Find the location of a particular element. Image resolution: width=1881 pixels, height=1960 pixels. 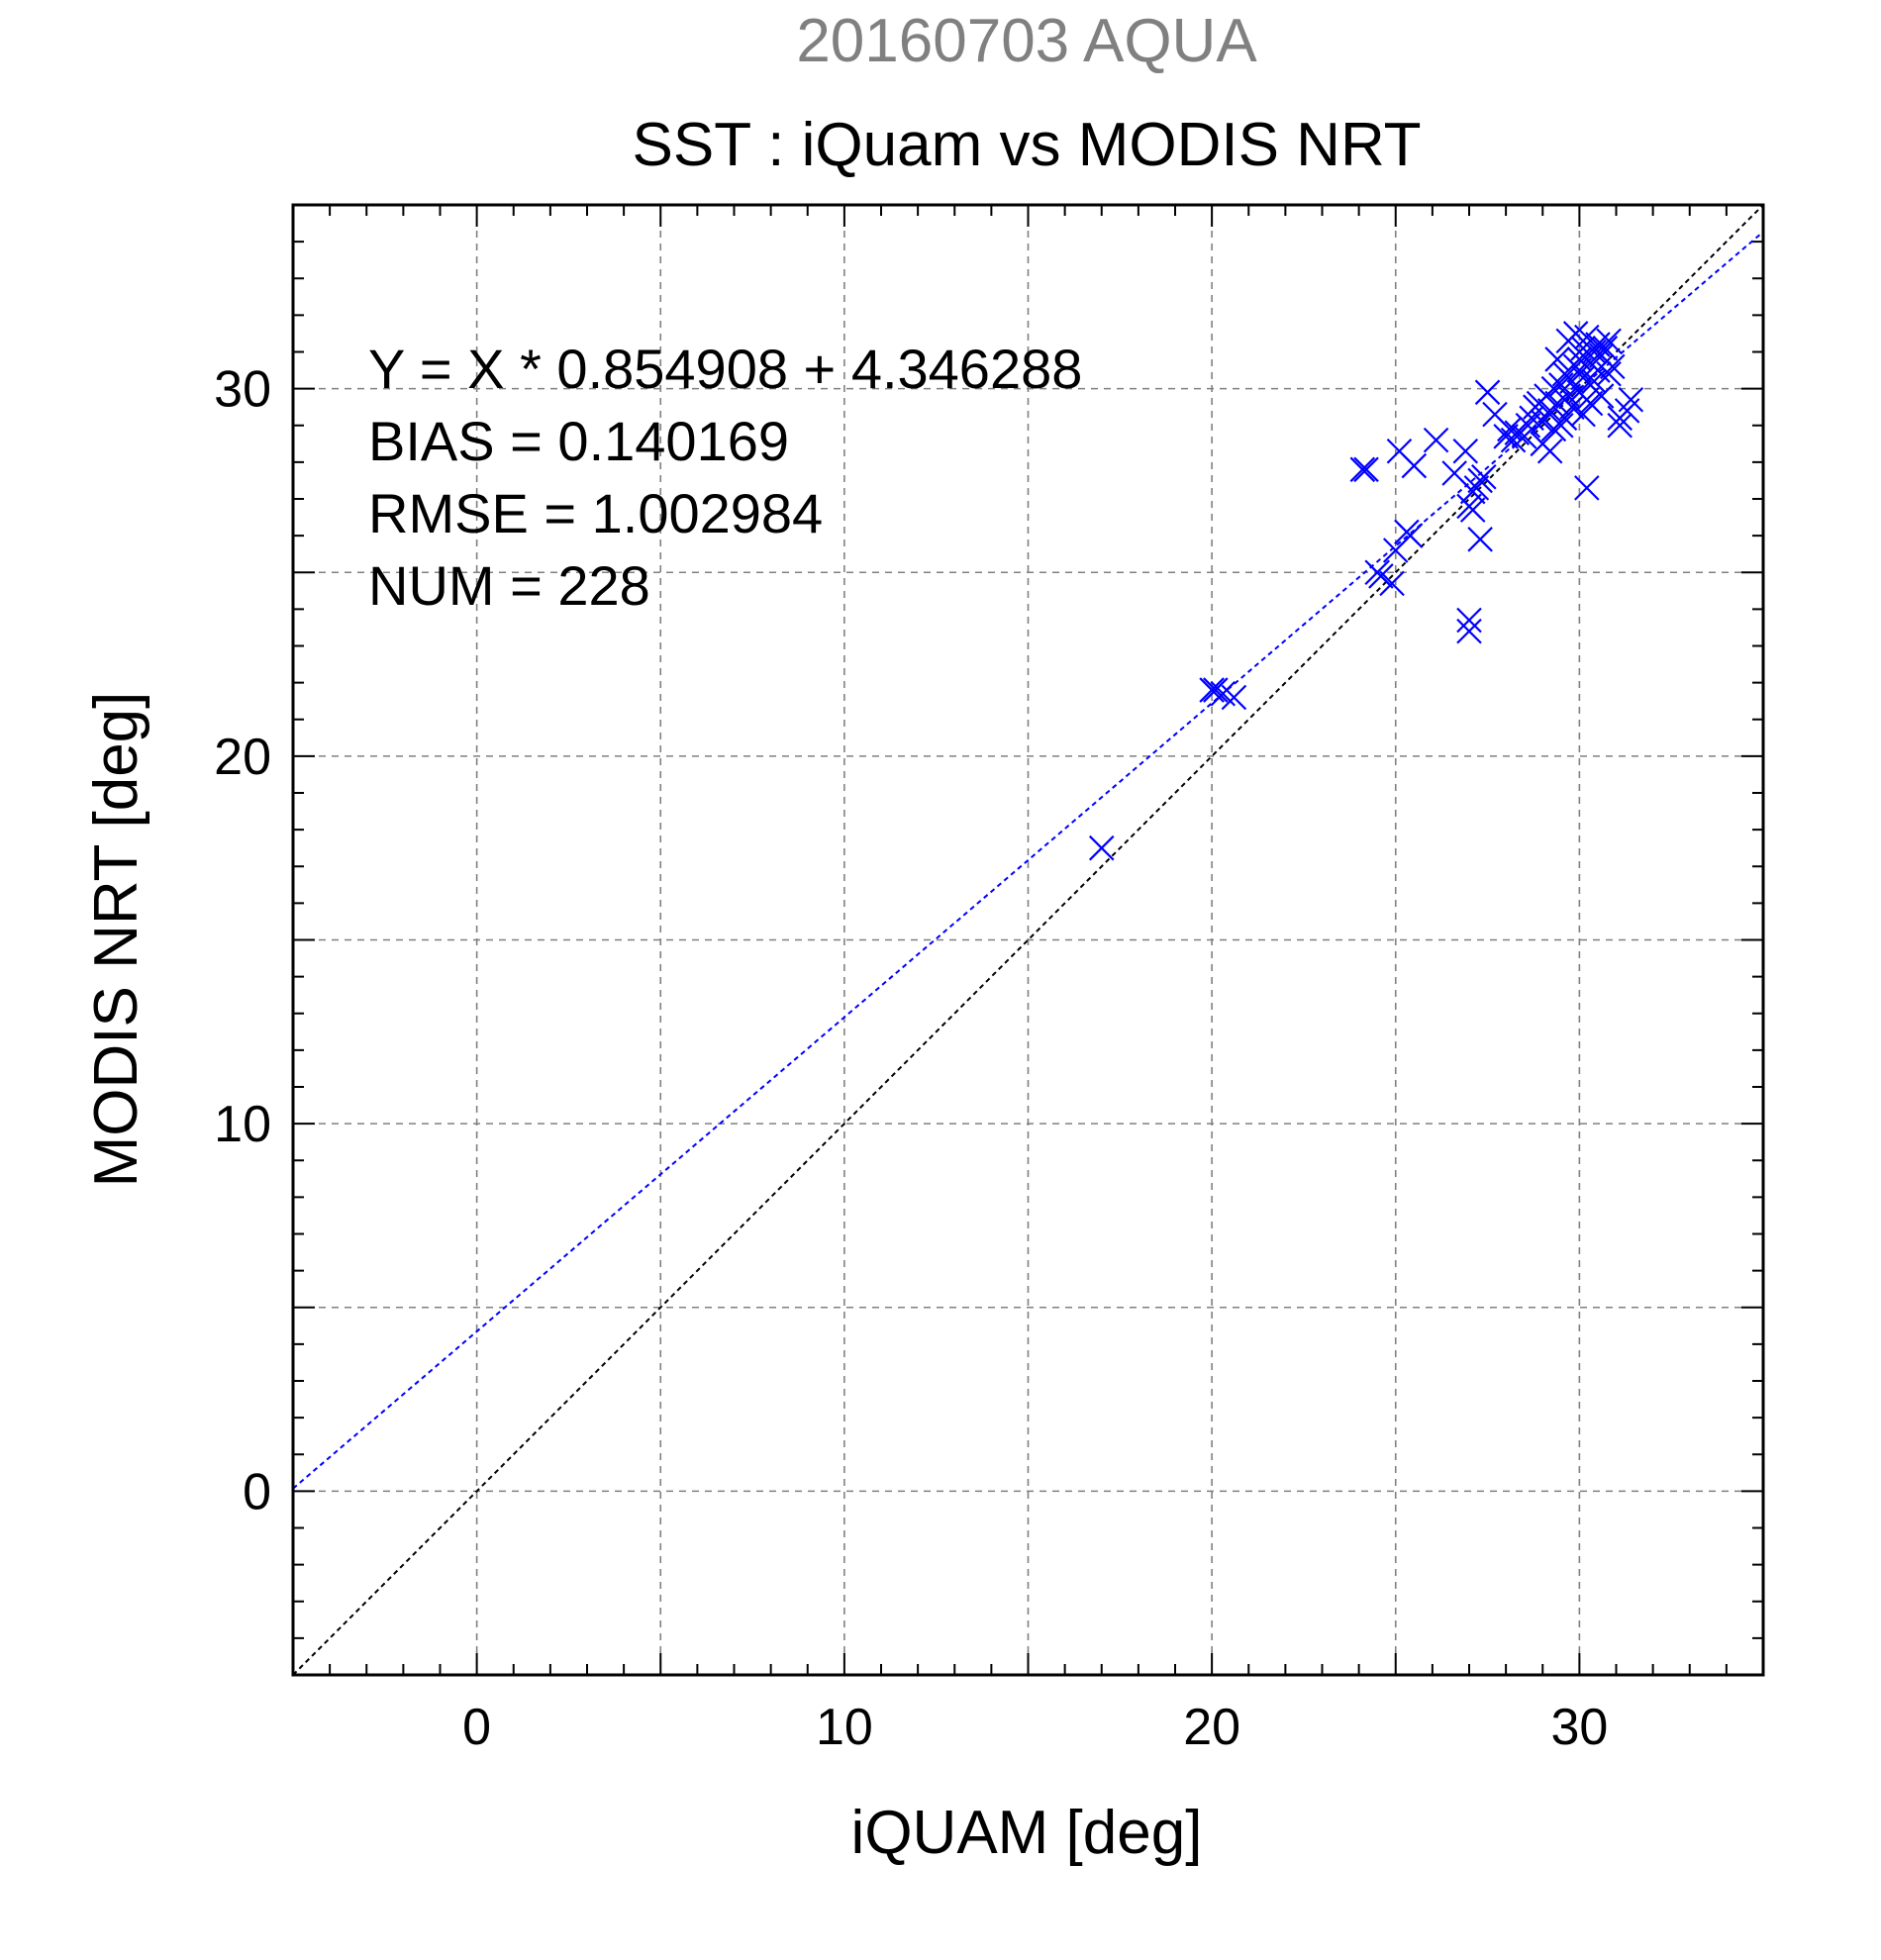

x-tick-label: 20 is located at coordinates (1212, 1727).